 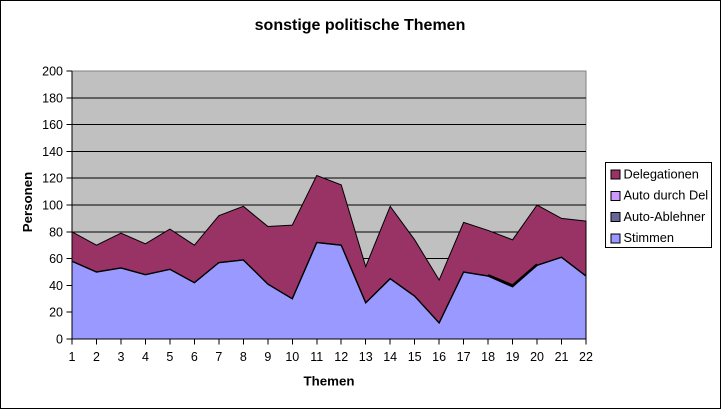 I want to click on svg-text: sonstige politische Themen, so click(x=360, y=25).